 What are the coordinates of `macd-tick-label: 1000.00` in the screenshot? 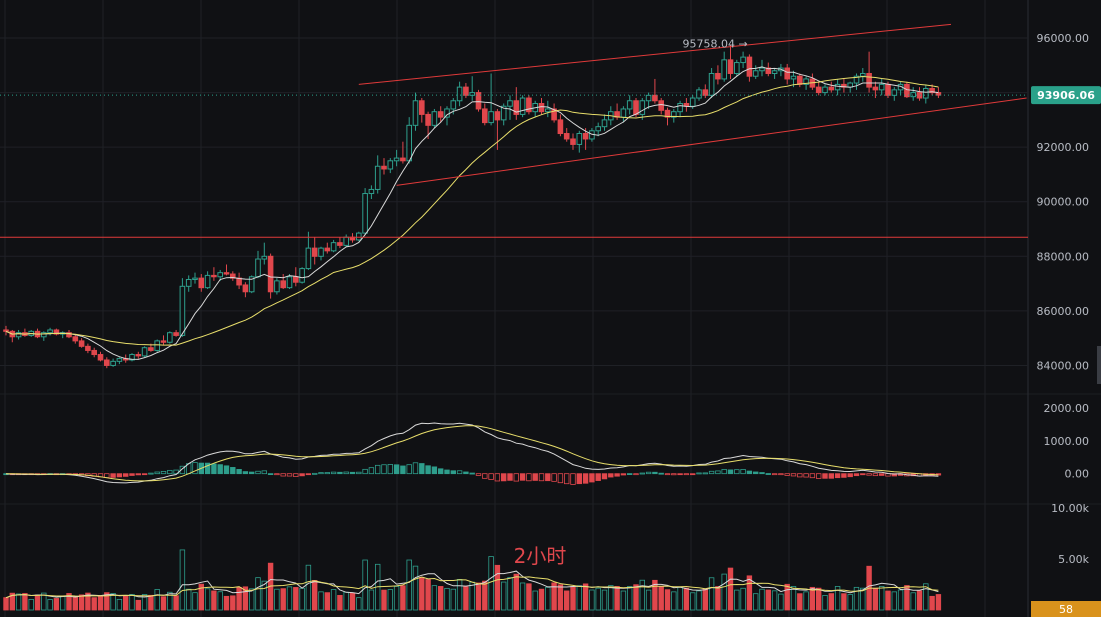 It's located at (1067, 441).